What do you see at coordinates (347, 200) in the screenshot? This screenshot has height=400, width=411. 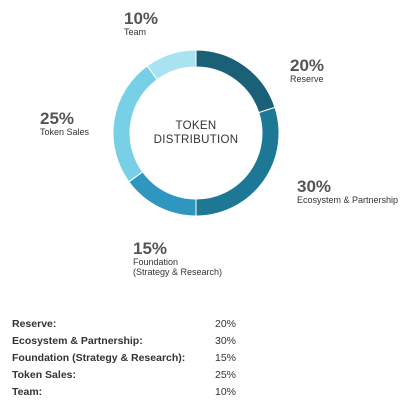 I see `slice-name-label: Ecosystem & Partnership` at bounding box center [347, 200].